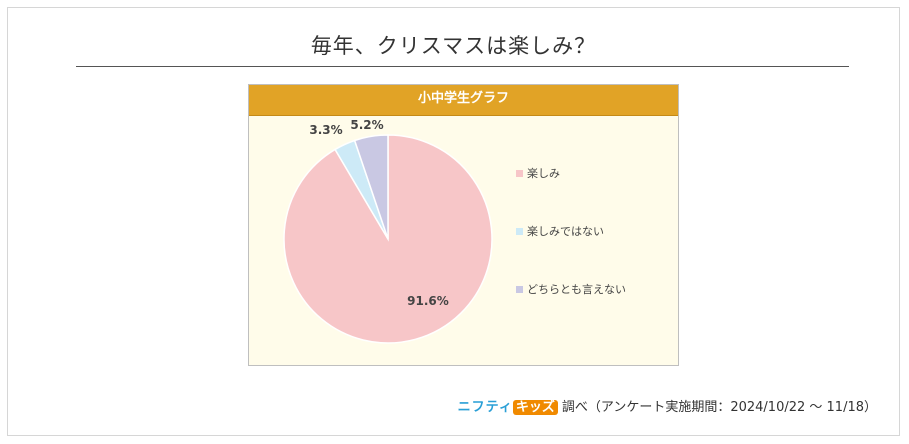  Describe the element at coordinates (565, 231) in the screenshot. I see `legend-label: 楽しみではない` at that location.